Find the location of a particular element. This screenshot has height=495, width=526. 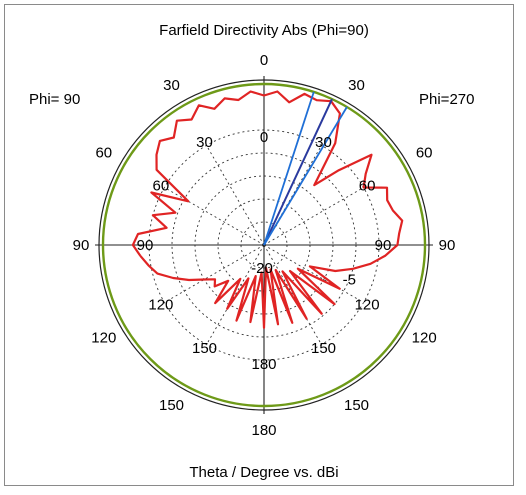

angle-tick-outer: 0 is located at coordinates (264, 60).